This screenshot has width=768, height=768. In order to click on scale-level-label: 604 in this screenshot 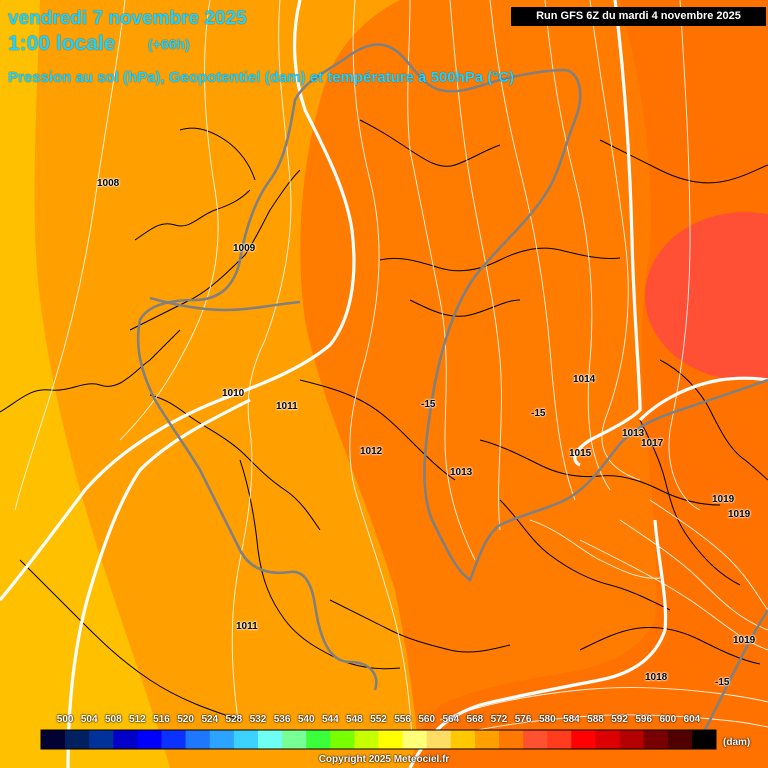, I will do `click(692, 719)`.